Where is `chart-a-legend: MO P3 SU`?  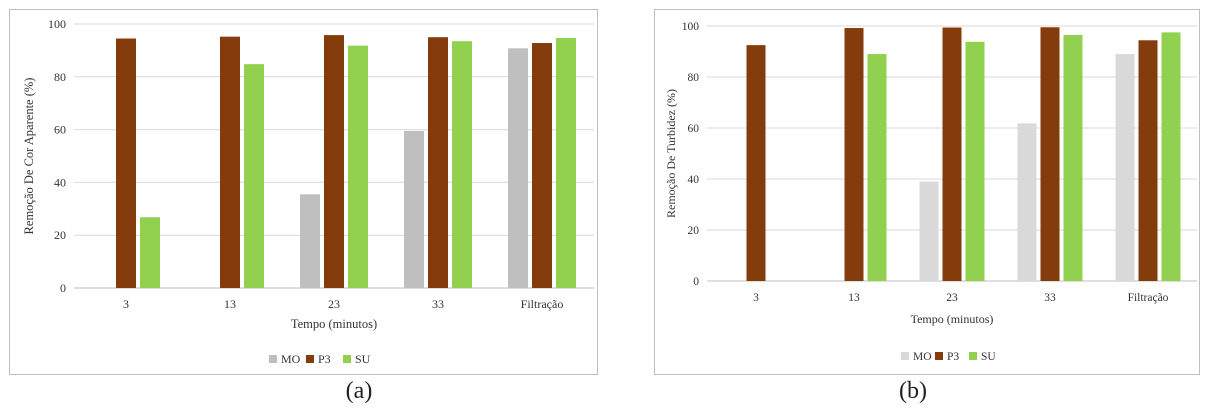
chart-a-legend: MO P3 SU is located at coordinates (320, 359).